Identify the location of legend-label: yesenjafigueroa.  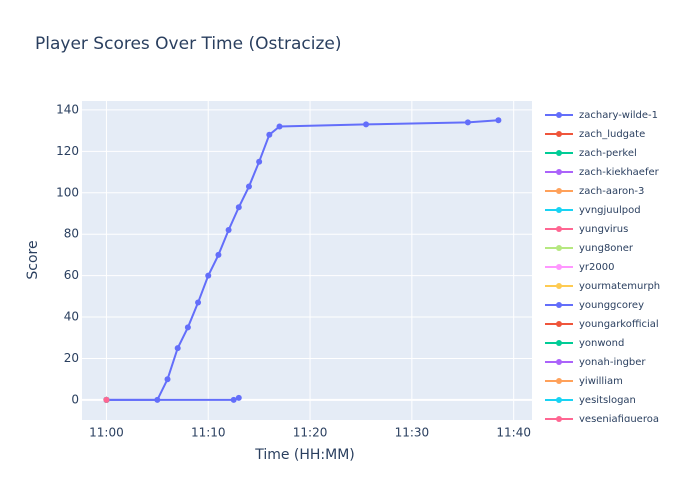
(619, 419).